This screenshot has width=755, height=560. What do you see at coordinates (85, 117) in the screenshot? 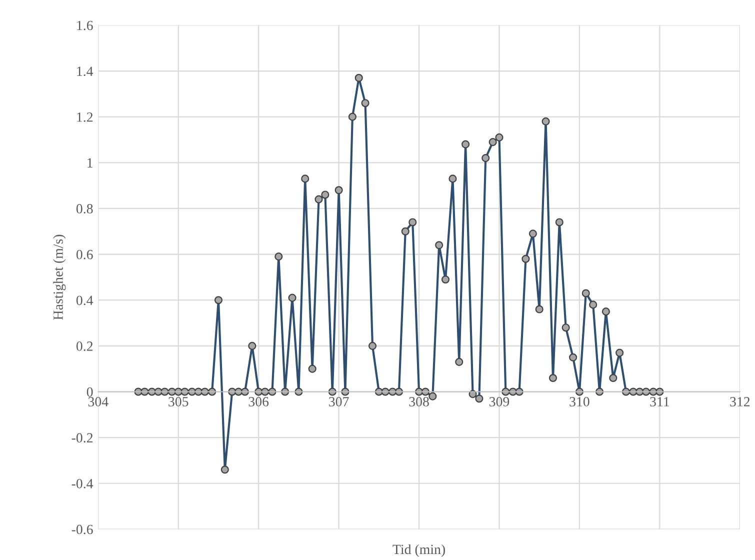
I see `y-tick-label: 1.2` at bounding box center [85, 117].